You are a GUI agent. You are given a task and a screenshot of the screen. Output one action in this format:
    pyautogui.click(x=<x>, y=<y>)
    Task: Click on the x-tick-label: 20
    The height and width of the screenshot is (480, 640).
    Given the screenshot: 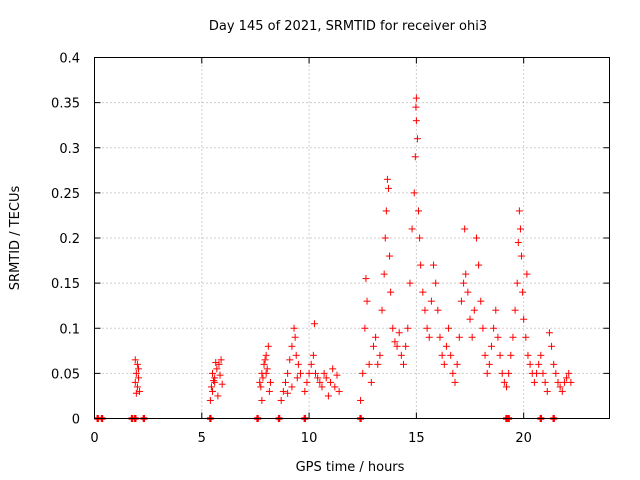 What is the action you would take?
    pyautogui.click(x=523, y=438)
    